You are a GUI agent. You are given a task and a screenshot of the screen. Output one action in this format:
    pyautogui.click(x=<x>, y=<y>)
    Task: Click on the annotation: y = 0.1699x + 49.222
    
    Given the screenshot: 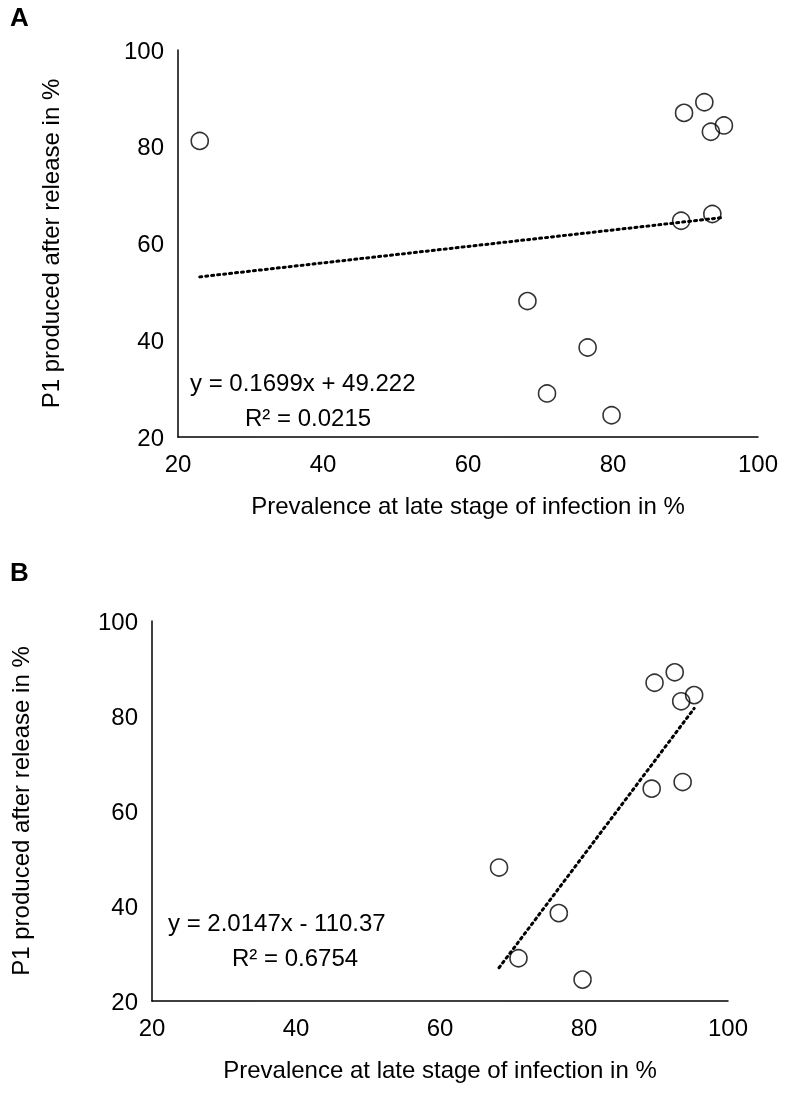 What is the action you would take?
    pyautogui.click(x=303, y=382)
    